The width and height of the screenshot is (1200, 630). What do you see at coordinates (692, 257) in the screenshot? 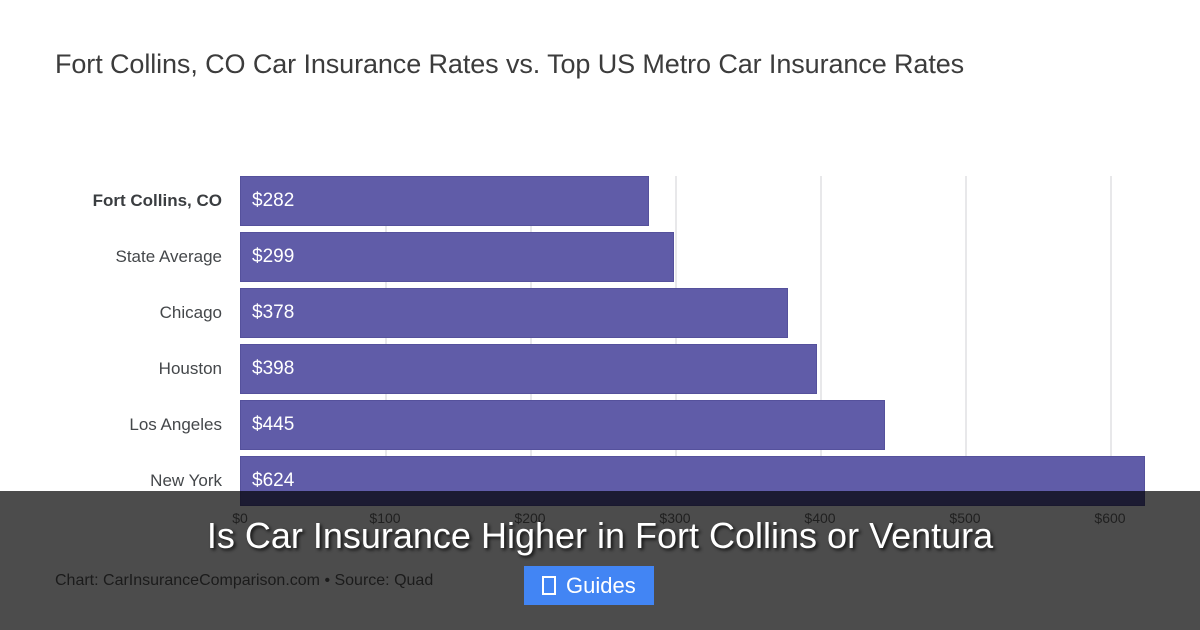
I see `bar-row: $299` at bounding box center [692, 257].